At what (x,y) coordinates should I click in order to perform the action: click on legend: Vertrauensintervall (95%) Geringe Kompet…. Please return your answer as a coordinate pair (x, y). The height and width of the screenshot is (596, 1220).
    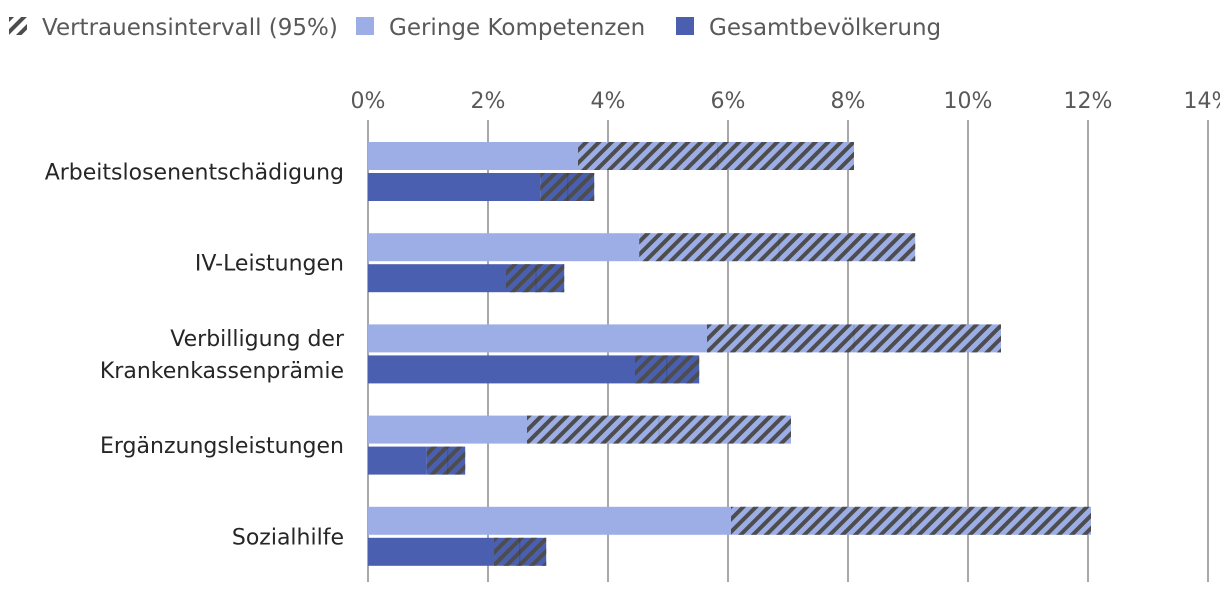
    Looking at the image, I should click on (475, 28).